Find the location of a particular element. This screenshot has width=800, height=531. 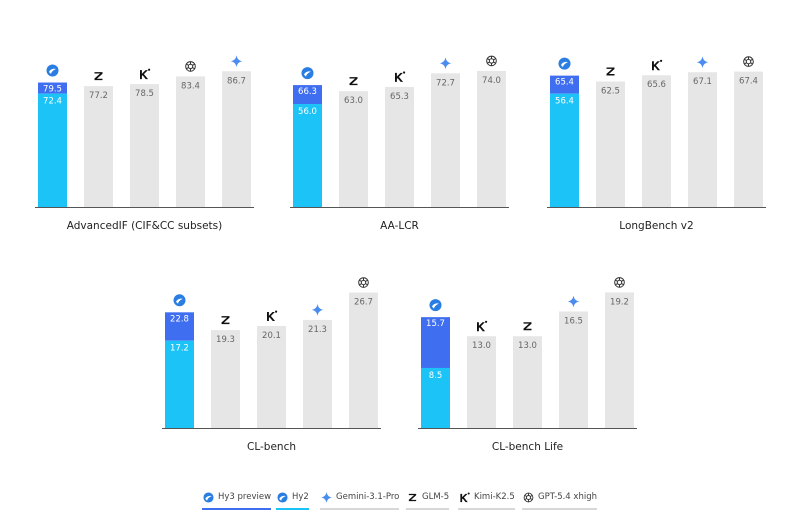

legend-line-gpt is located at coordinates (559, 509).